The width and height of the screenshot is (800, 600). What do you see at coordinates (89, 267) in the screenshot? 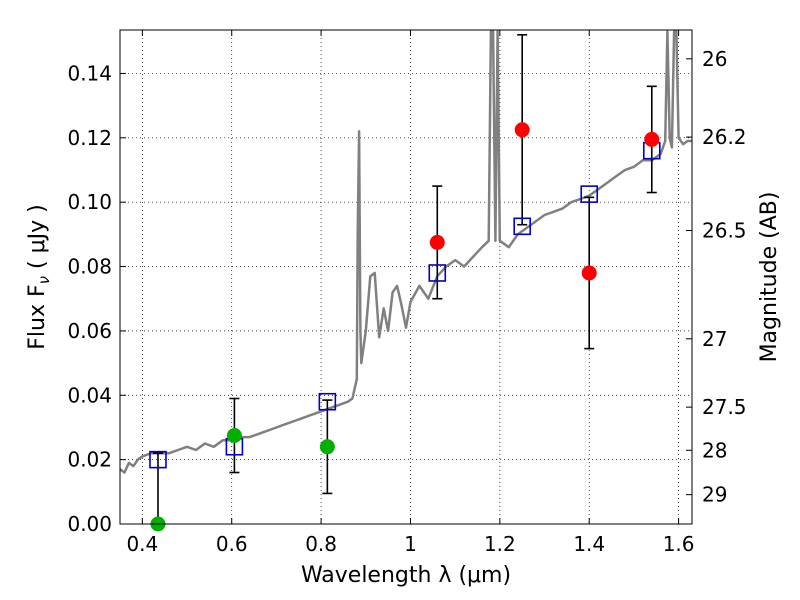
I see `y-tick-label: 0.08` at bounding box center [89, 267].